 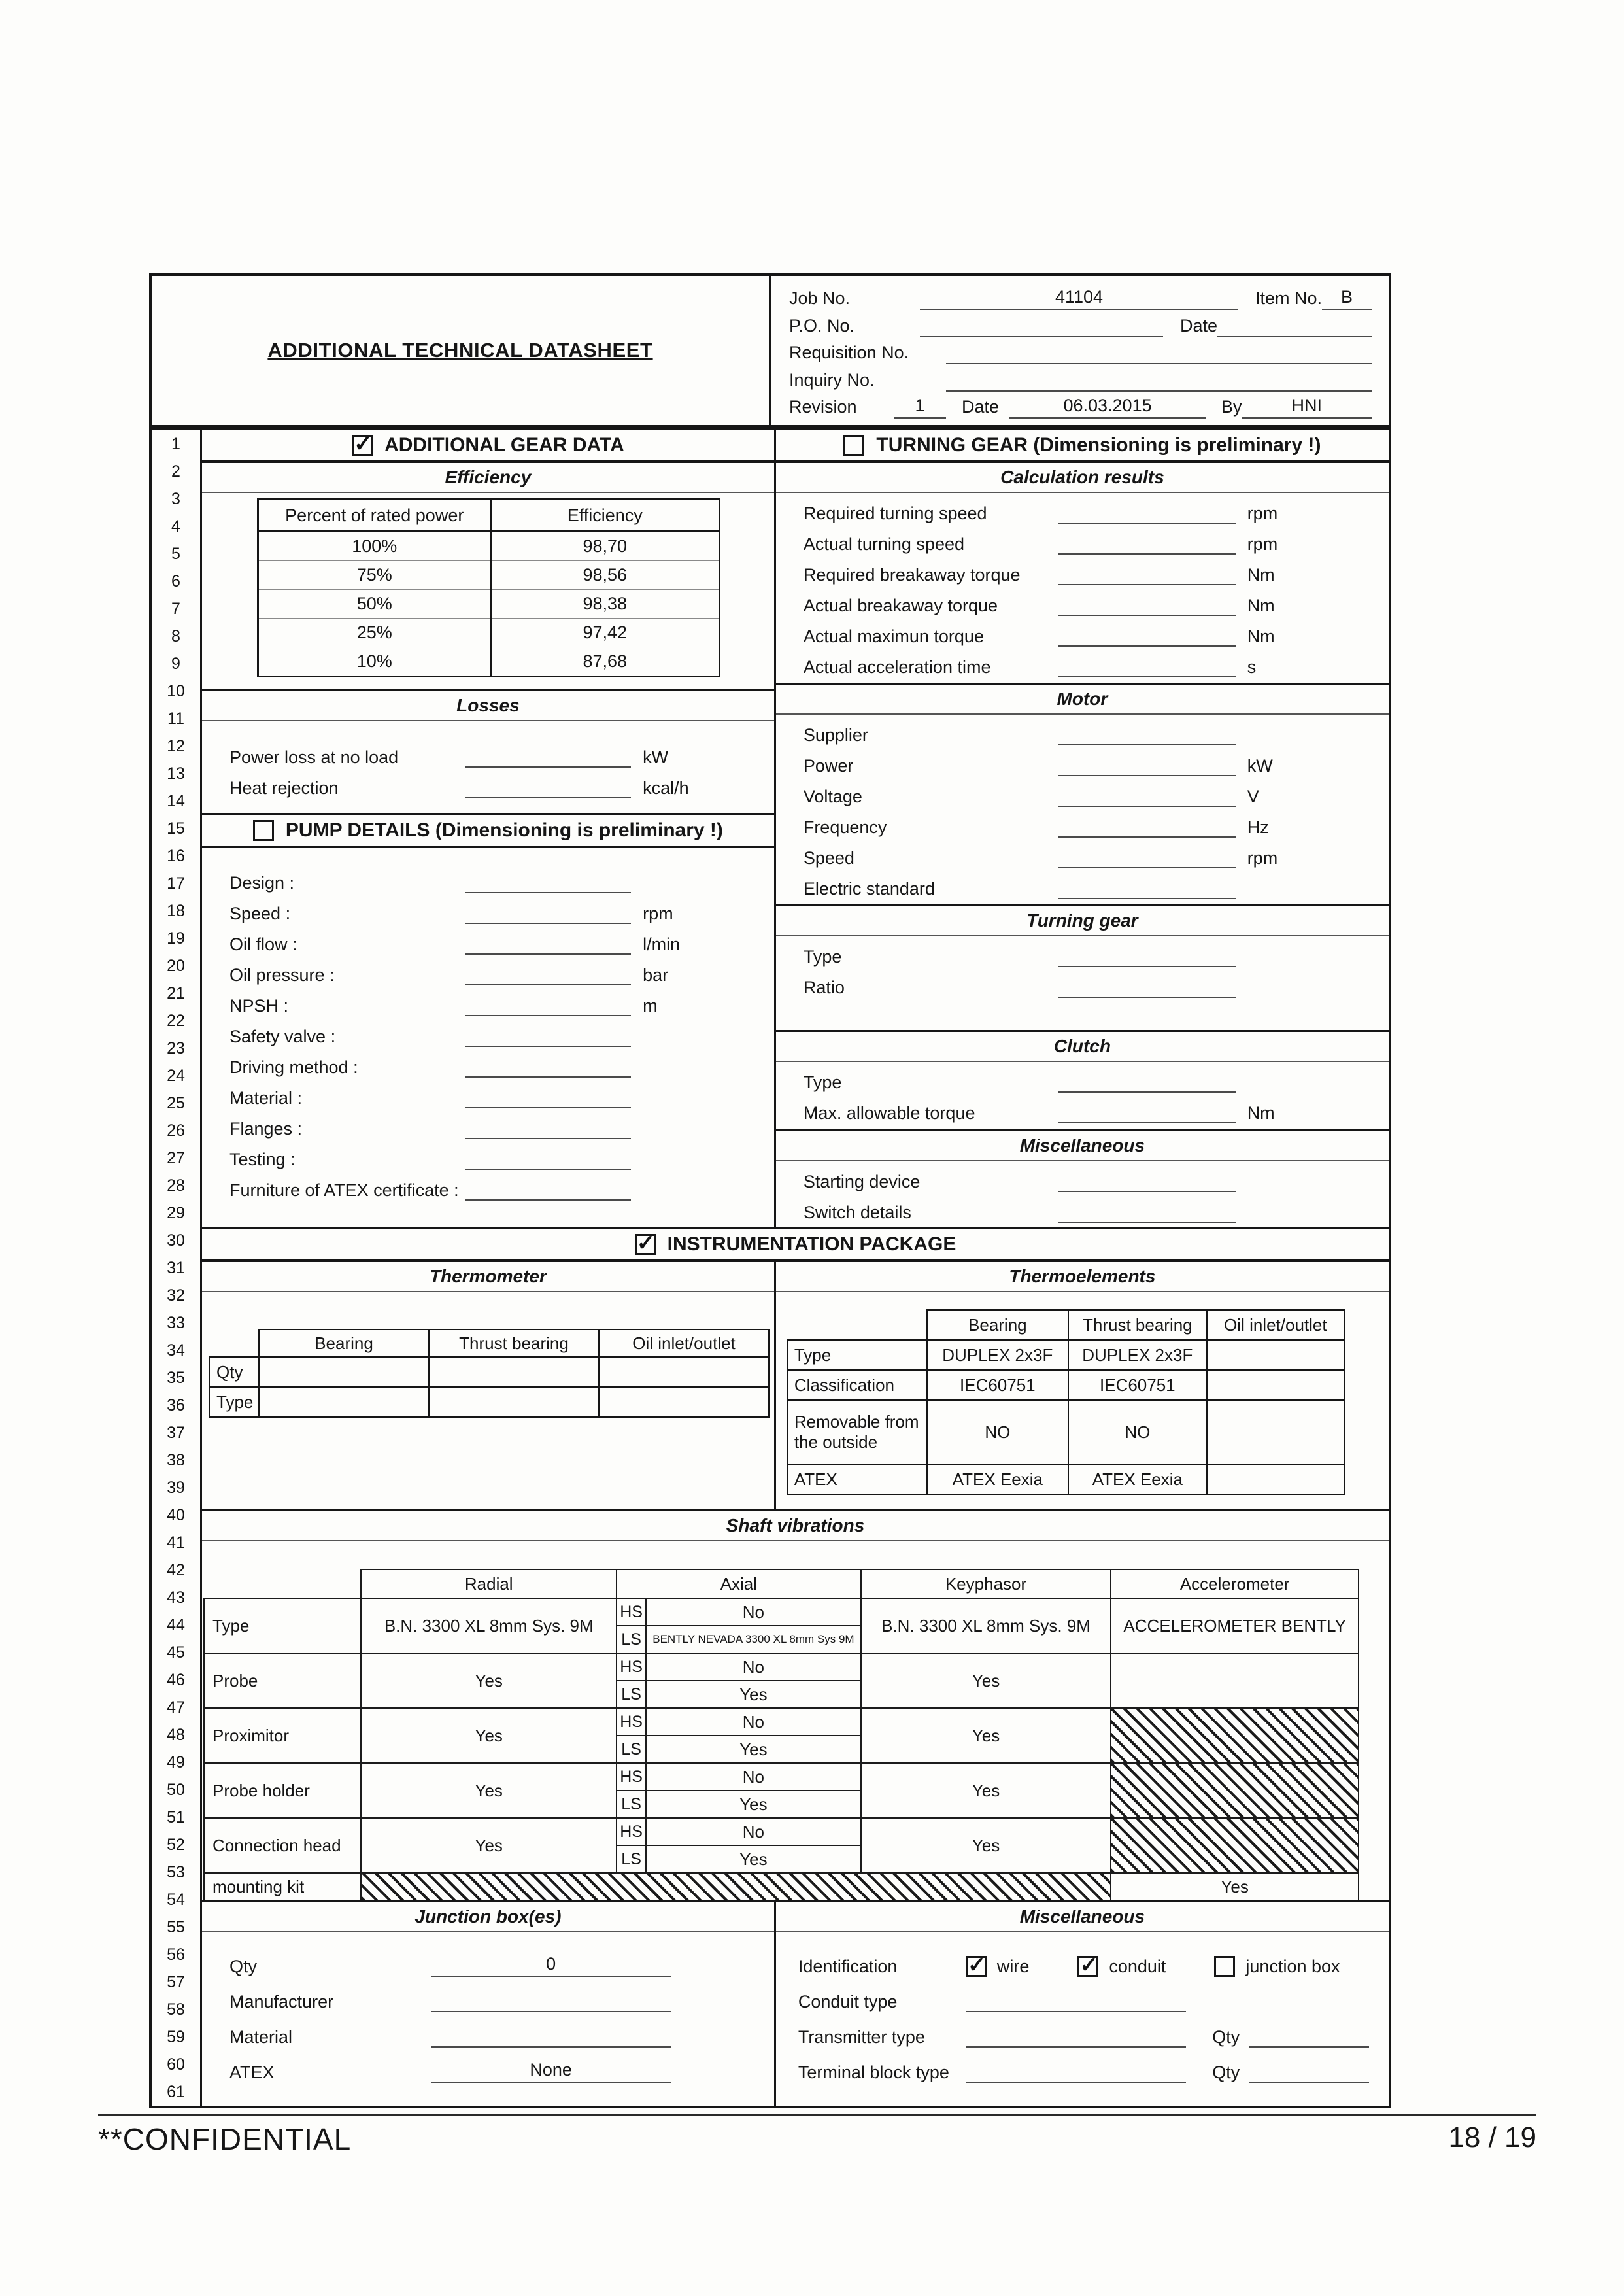 I want to click on table-row: 100% 98,70, so click(x=488, y=546).